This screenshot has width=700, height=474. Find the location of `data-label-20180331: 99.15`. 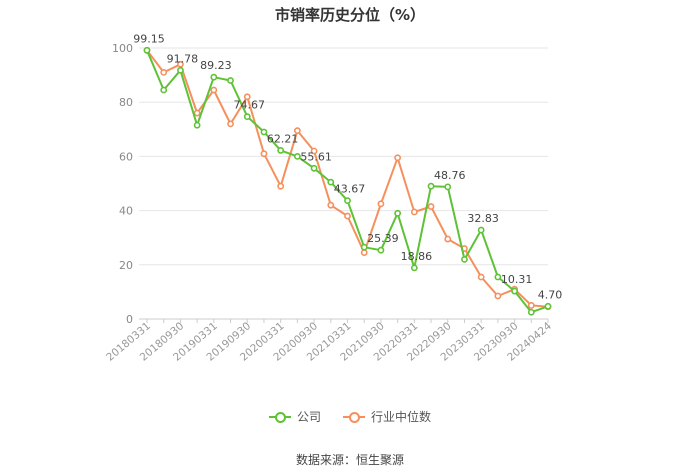

data-label-20180331: 99.15 is located at coordinates (149, 38).